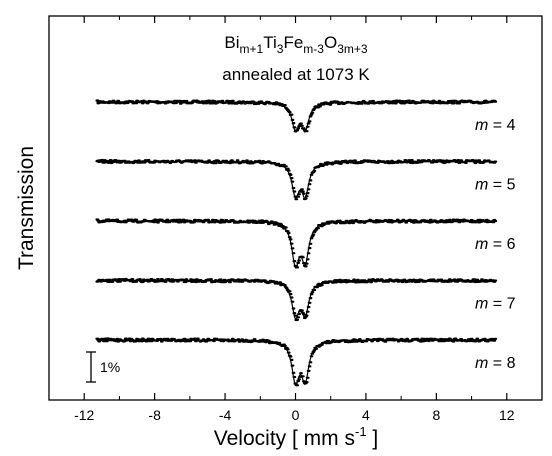 The image size is (552, 456). I want to click on series-label-4: m = 4, so click(495, 125).